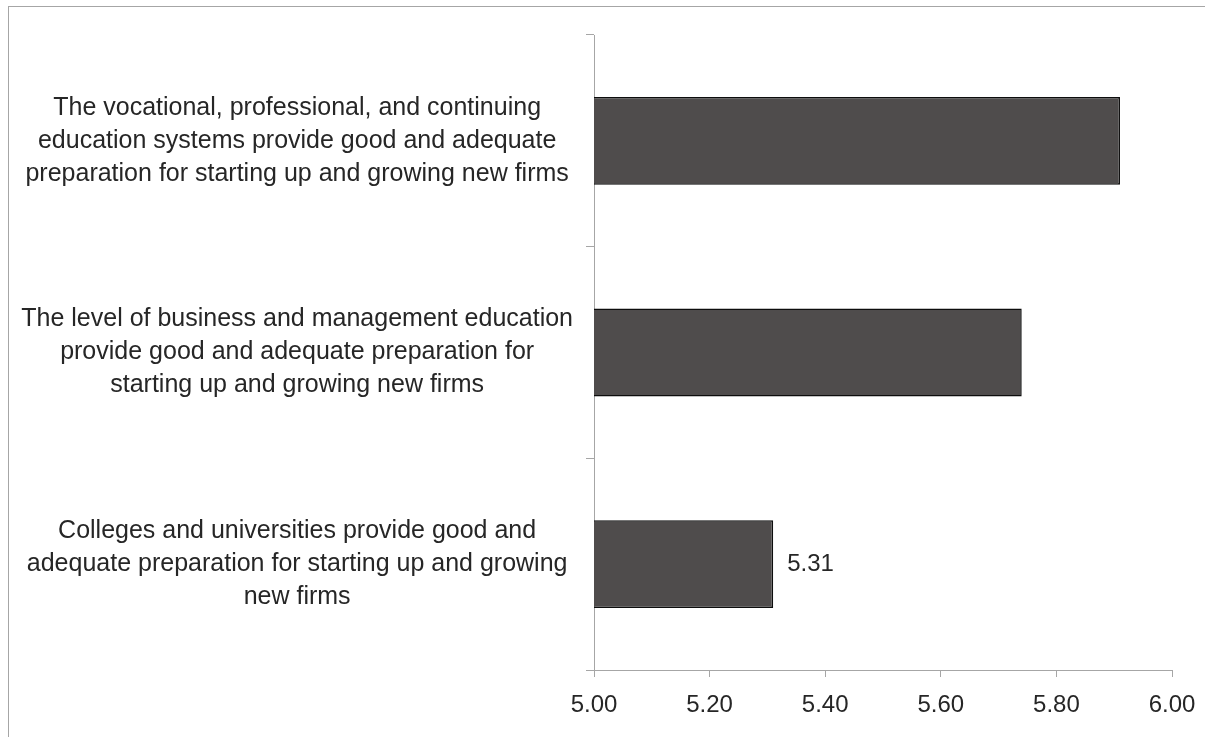  I want to click on x-tick-label: 5.60, so click(941, 704).